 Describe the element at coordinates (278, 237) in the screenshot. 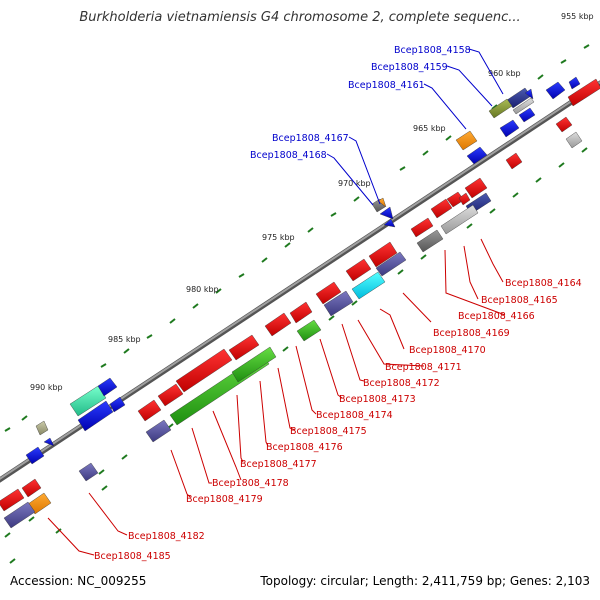

I see `kbp-label: 975 kbp` at that location.